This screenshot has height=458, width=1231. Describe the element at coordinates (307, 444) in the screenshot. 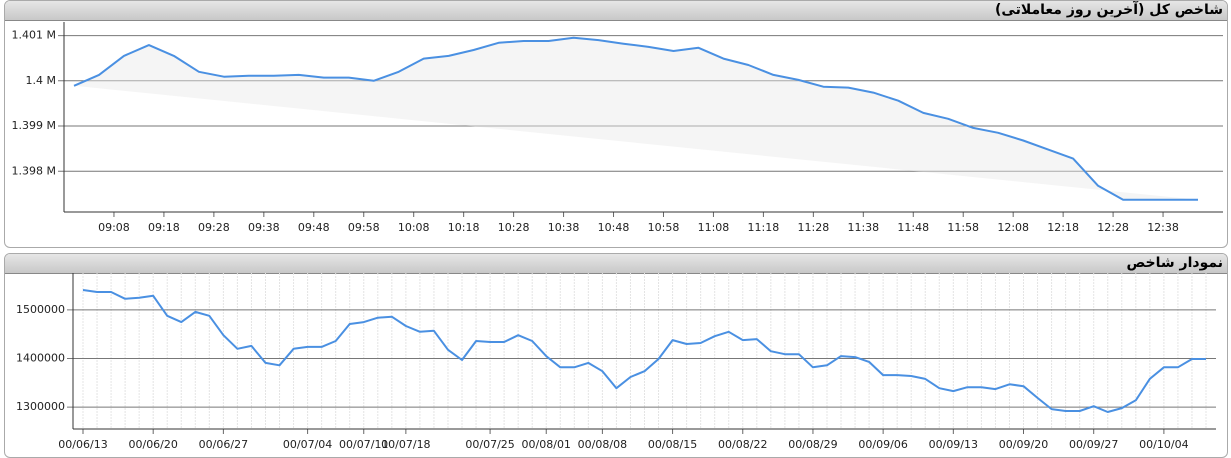

I see `x-tick-label: 00/07/04` at that location.